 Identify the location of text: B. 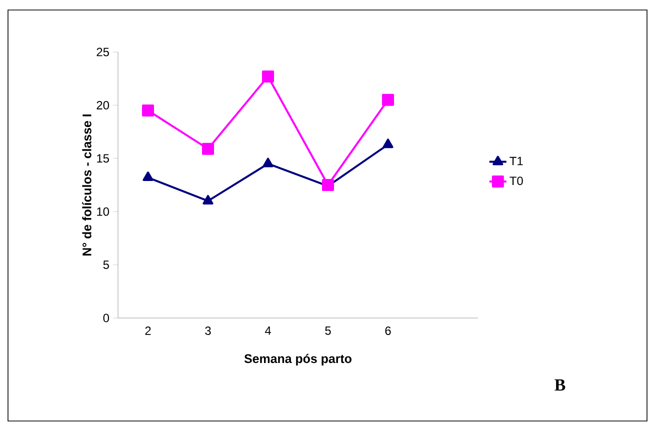
(560, 385).